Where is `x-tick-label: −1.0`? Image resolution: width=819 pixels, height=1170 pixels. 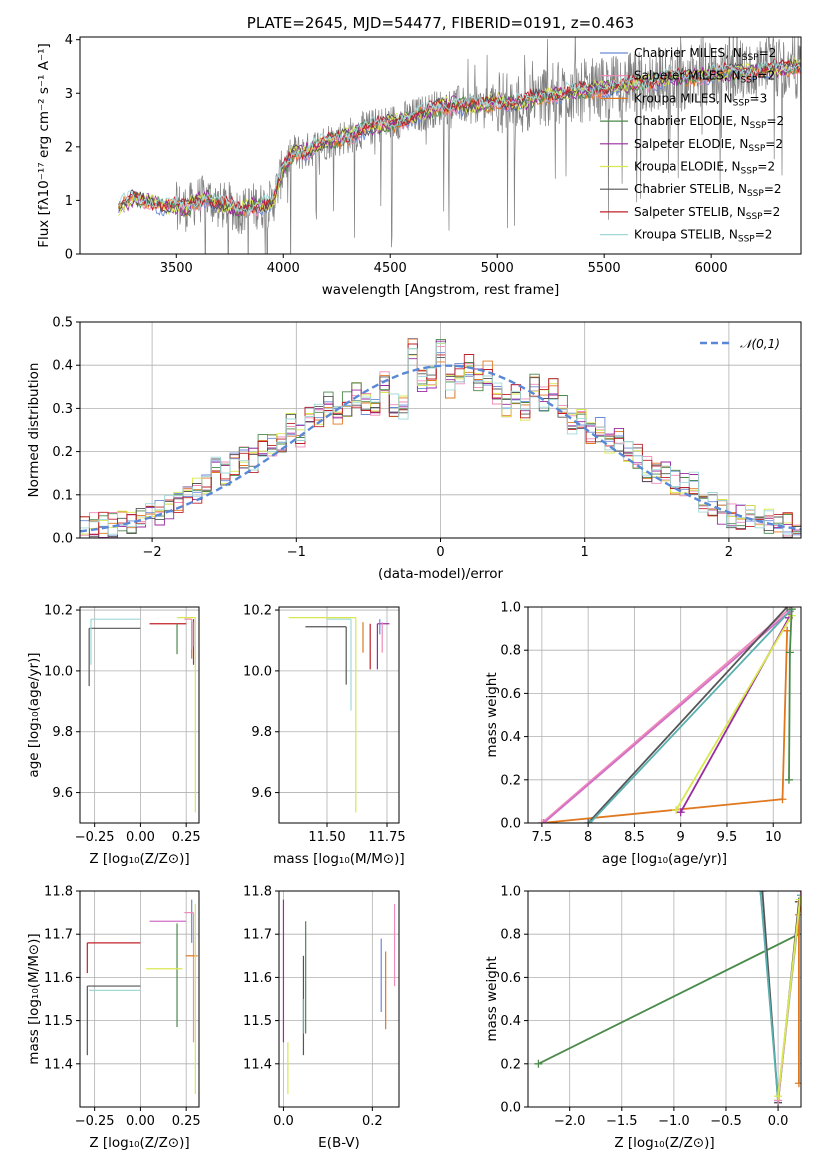 x-tick-label: −1.0 is located at coordinates (674, 1121).